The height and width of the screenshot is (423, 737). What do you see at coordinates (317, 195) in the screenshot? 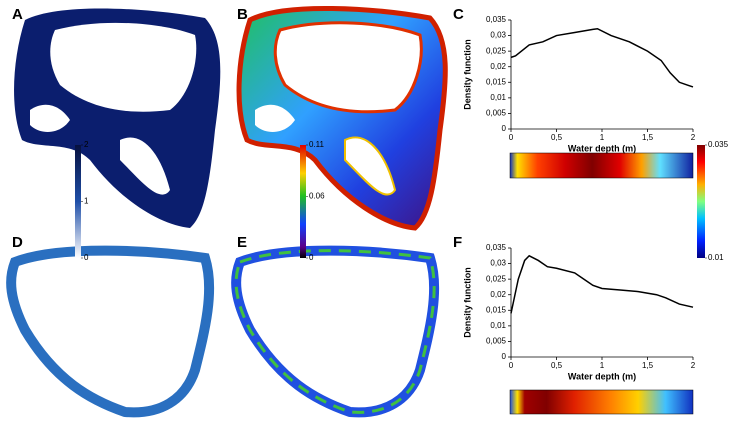
I see `colorbar-label: 0.06` at bounding box center [317, 195].